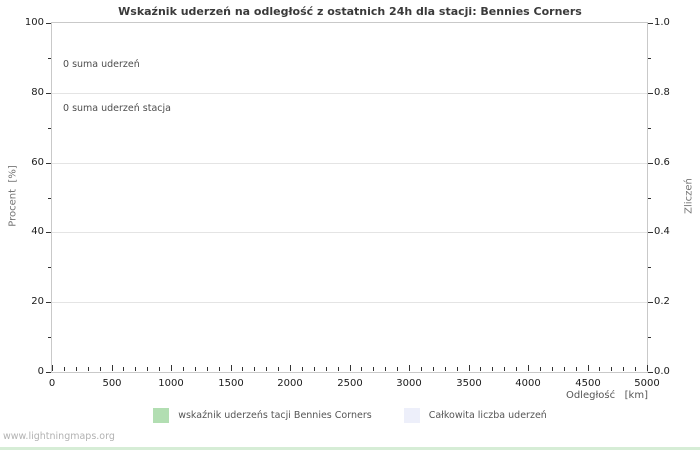 The width and height of the screenshot is (700, 450). What do you see at coordinates (469, 383) in the screenshot?
I see `x-tick-label: 3500` at bounding box center [469, 383].